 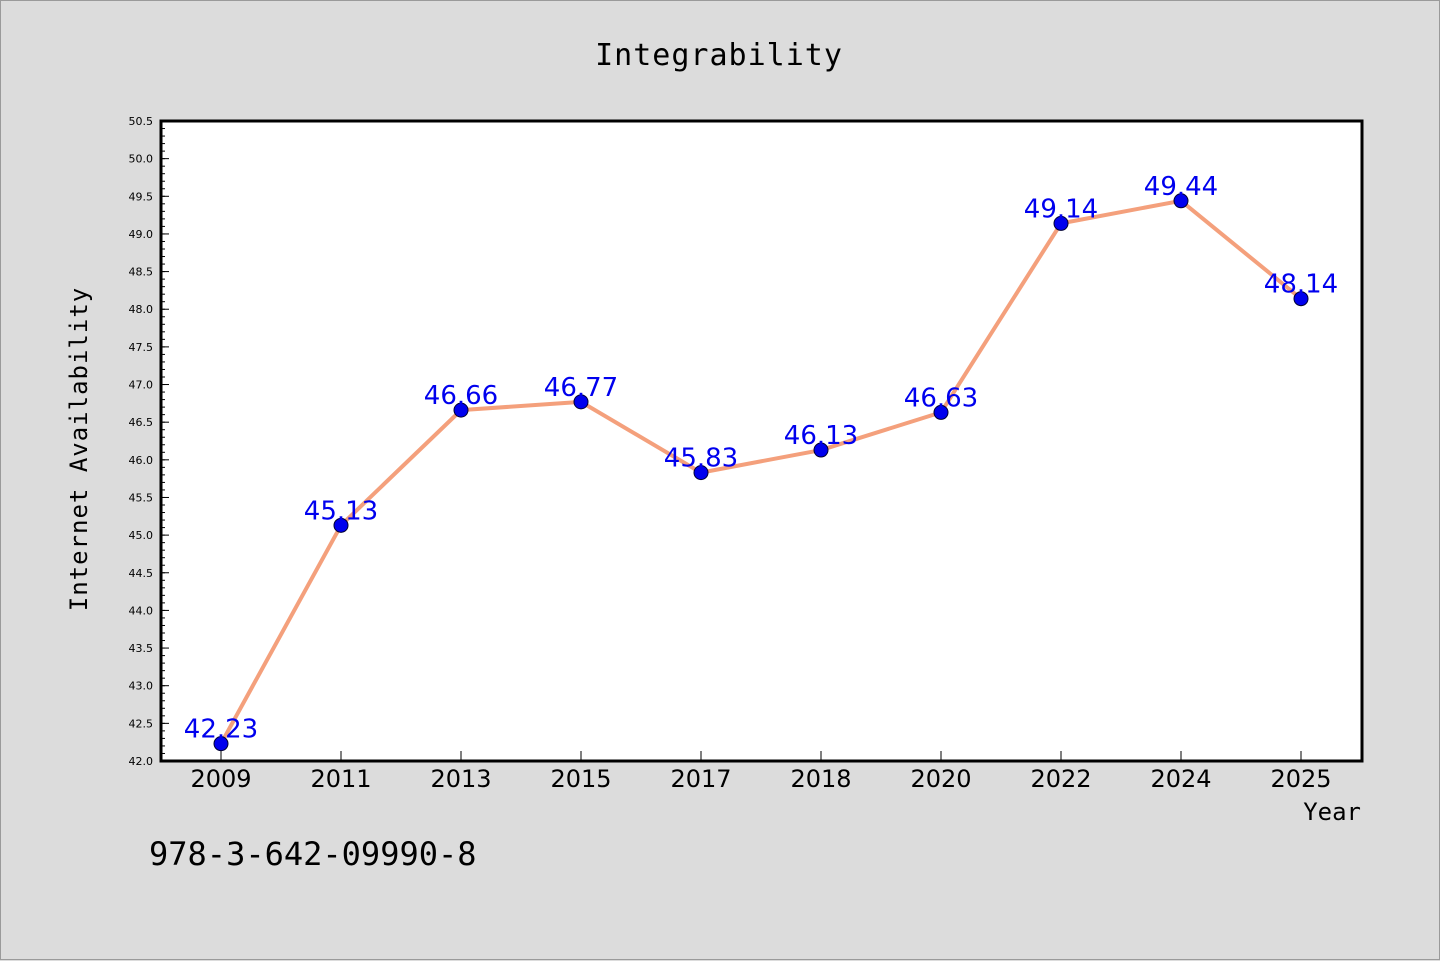 I want to click on chart-title: Integrability, so click(x=719, y=55).